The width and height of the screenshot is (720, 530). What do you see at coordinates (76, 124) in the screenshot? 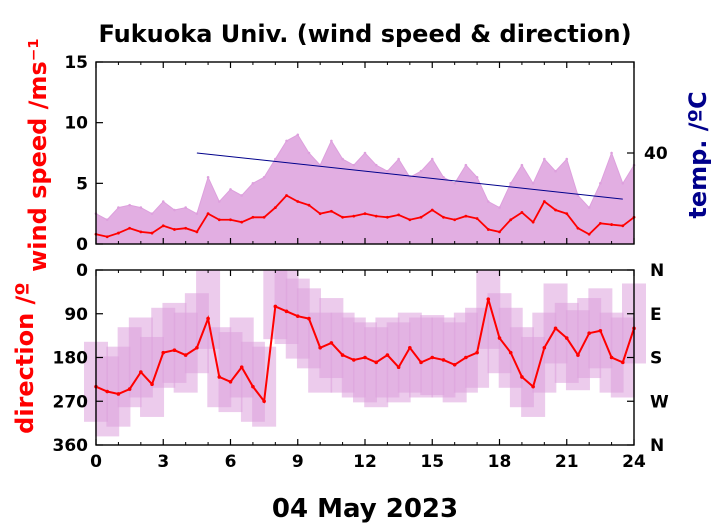
I see `wind-speed-tick-label: 10` at bounding box center [76, 124].